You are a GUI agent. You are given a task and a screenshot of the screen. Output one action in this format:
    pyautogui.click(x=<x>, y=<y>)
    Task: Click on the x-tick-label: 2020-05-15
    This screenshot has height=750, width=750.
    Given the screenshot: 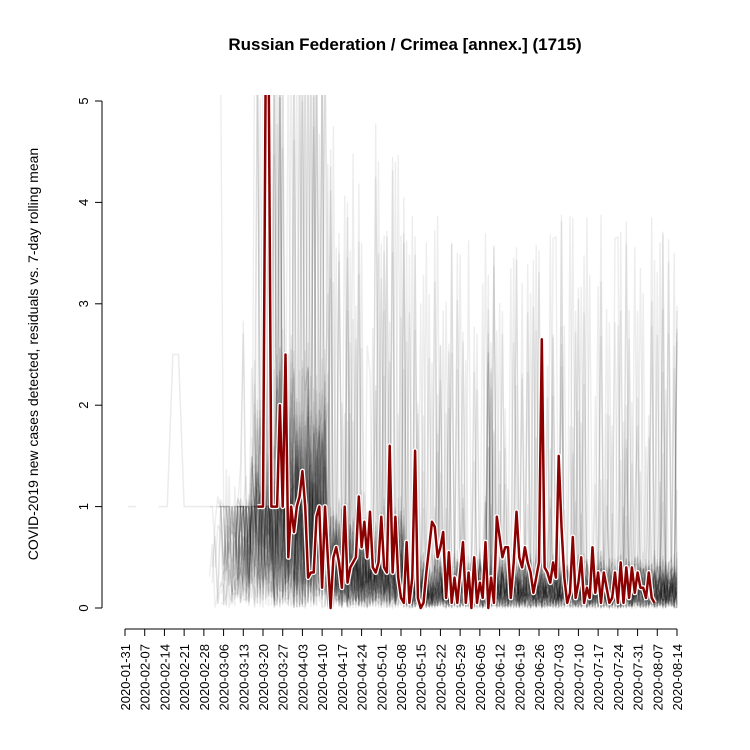 What is the action you would take?
    pyautogui.click(x=421, y=677)
    